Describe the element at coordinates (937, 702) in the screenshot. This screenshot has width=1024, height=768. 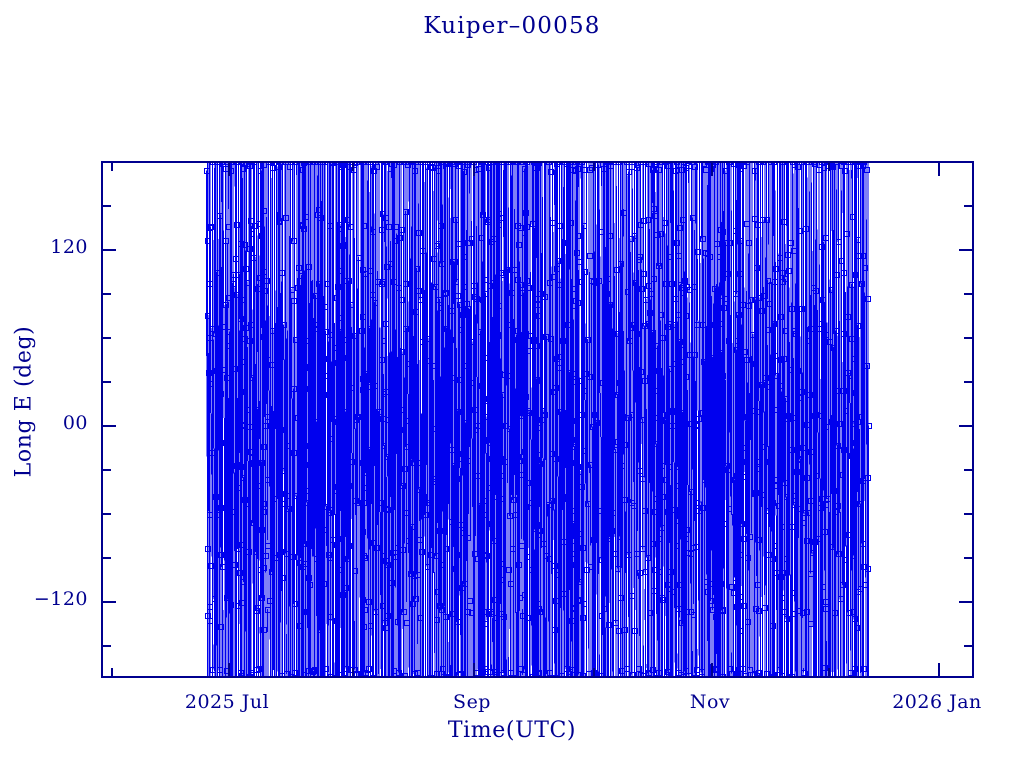
I see `x-tick-label: 2026 Jan` at that location.